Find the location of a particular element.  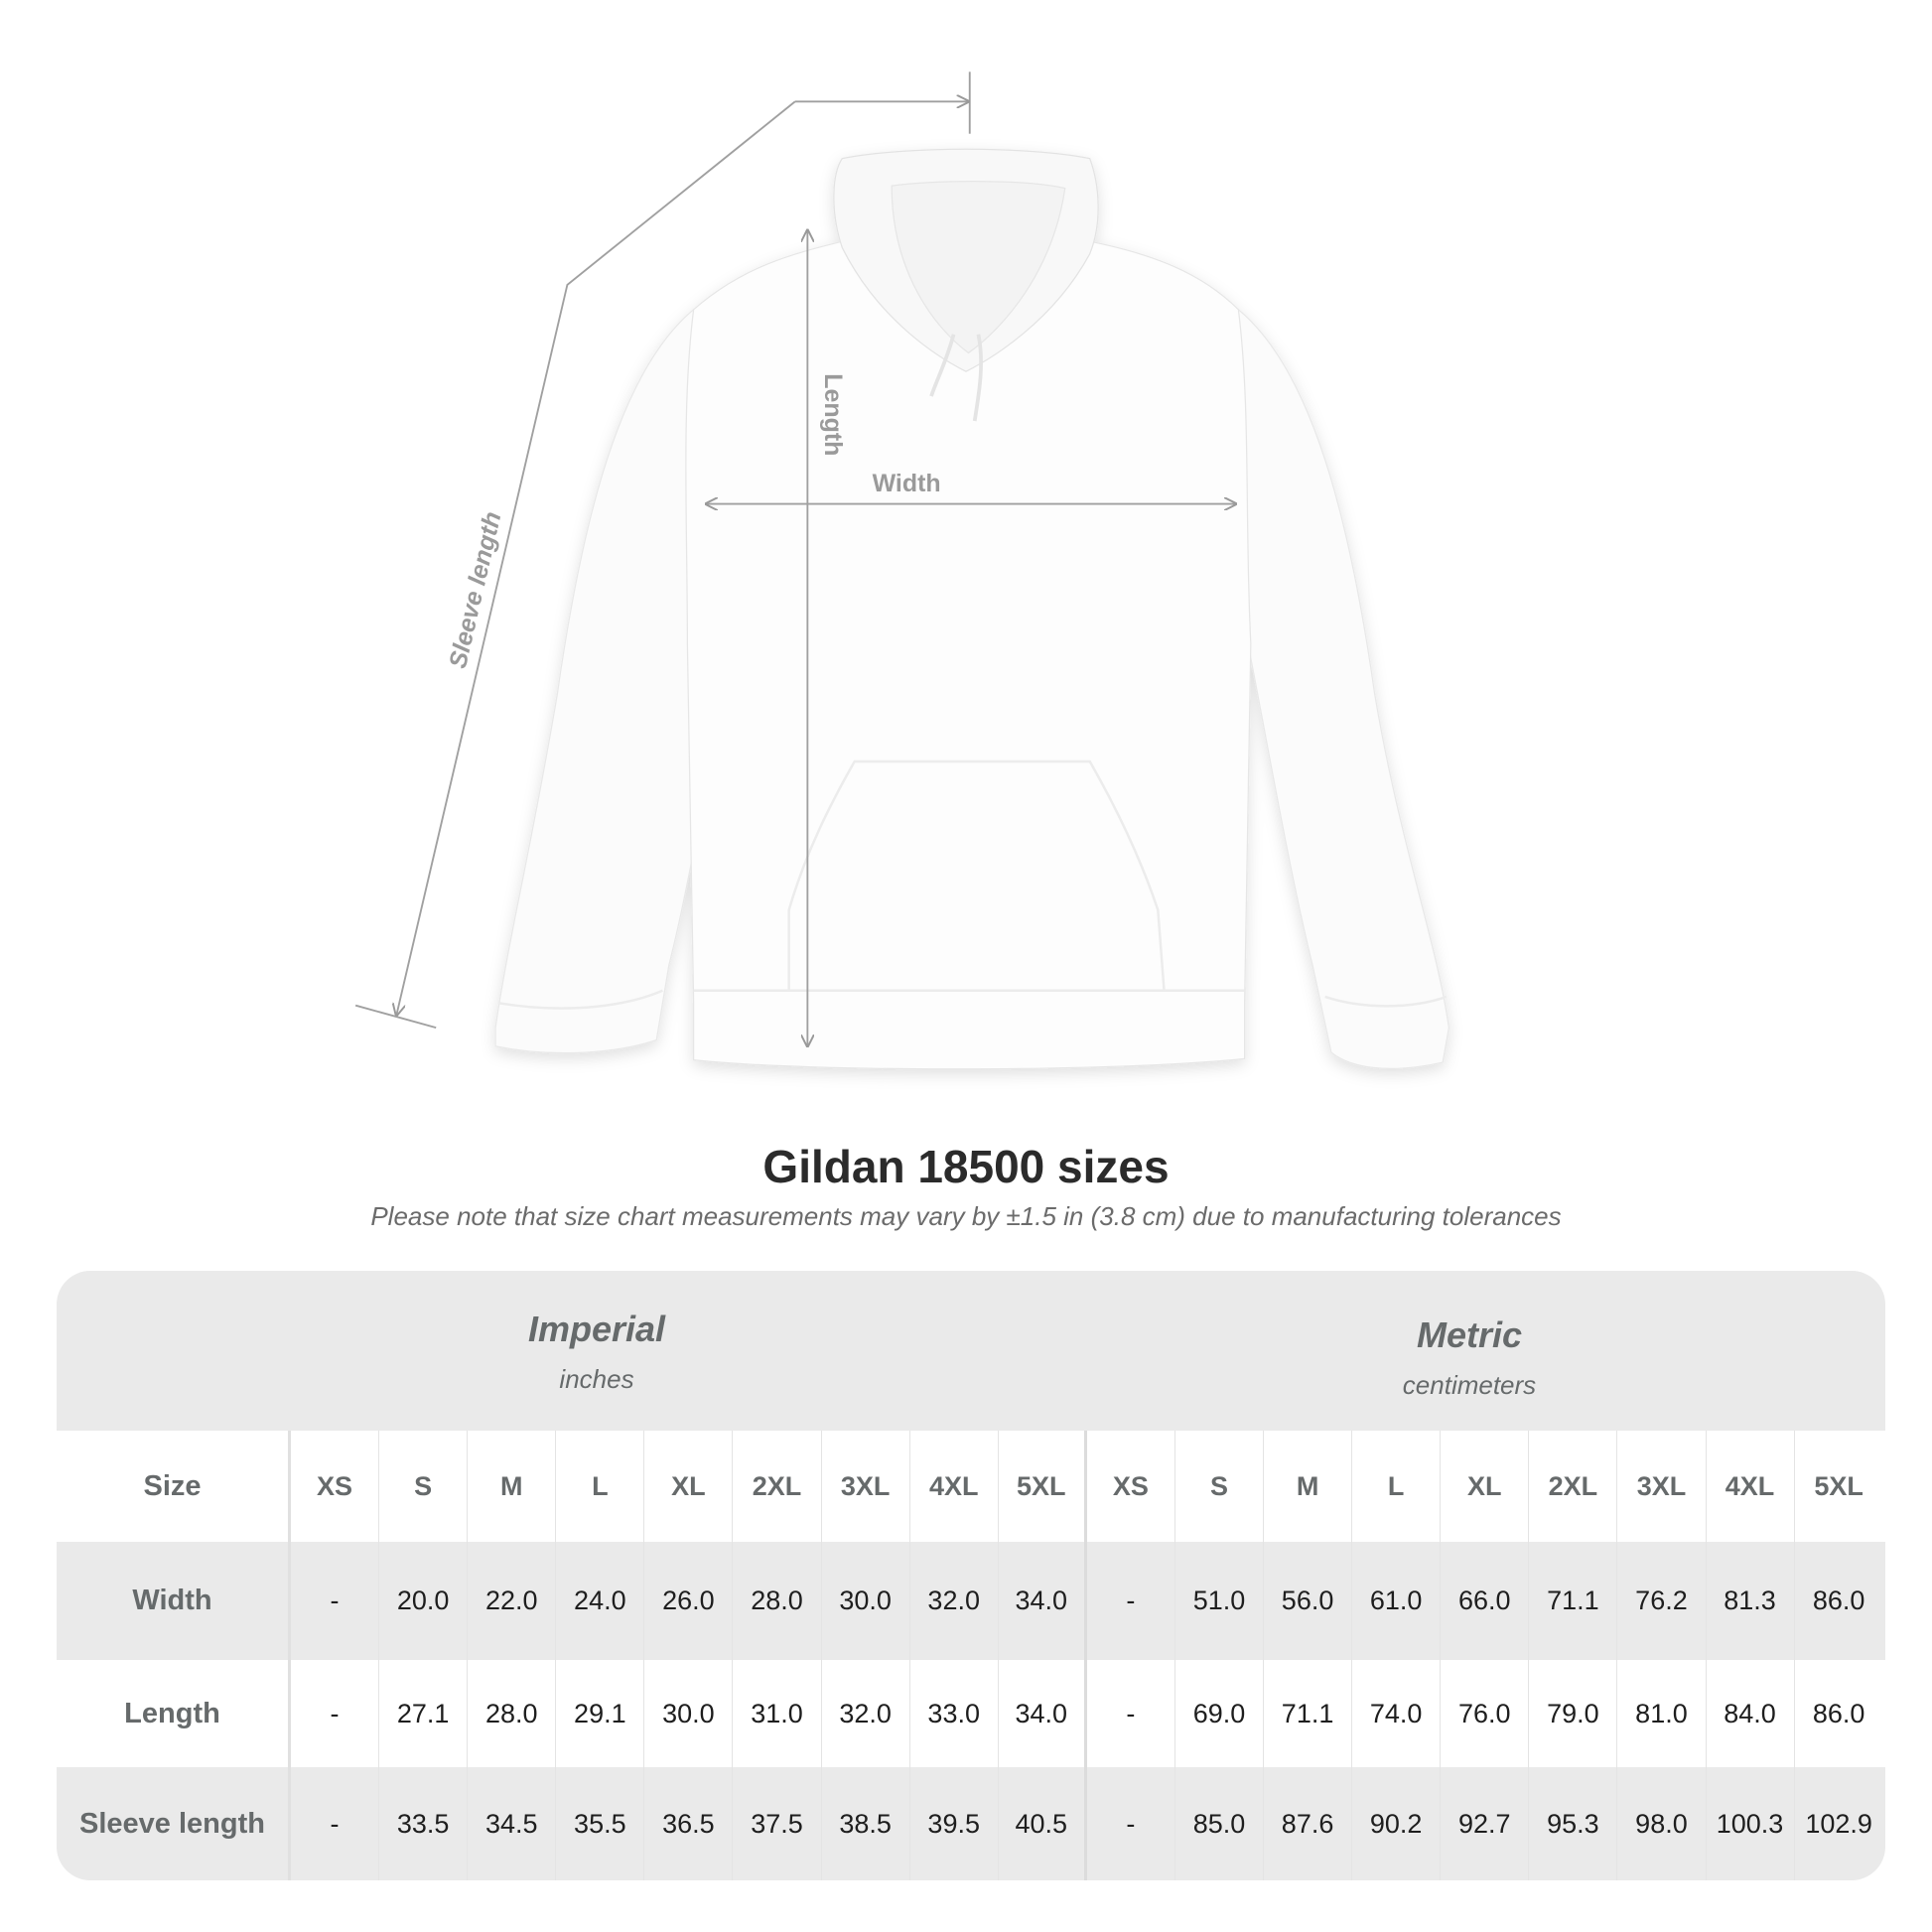

metric-value-cell: 90.2 is located at coordinates (1397, 1823).